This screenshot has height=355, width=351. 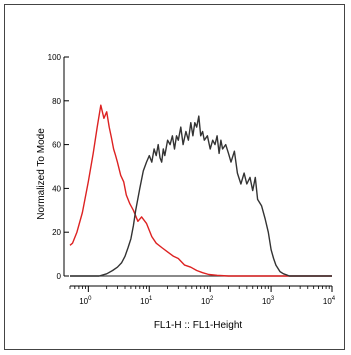 I want to click on y-tick-label: 0, so click(x=59, y=276).